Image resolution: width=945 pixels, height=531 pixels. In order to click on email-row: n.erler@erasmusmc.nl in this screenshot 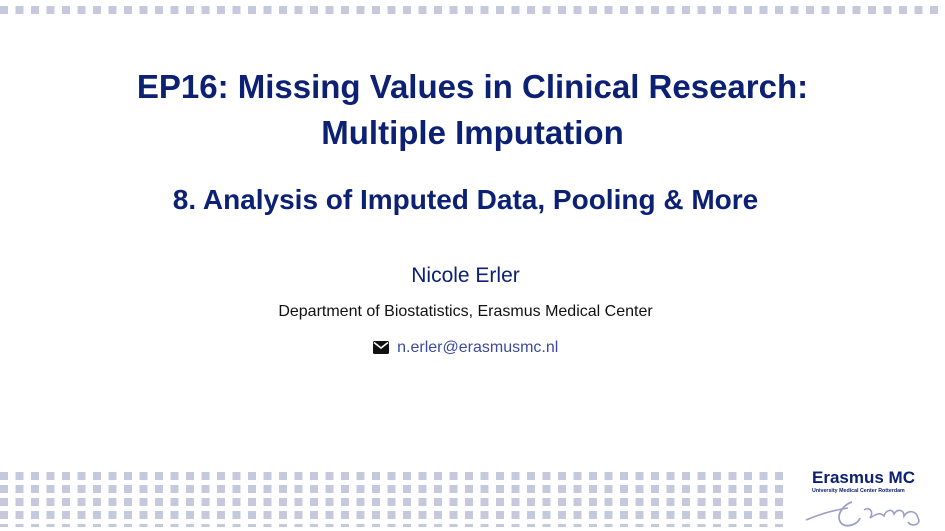, I will do `click(465, 349)`.